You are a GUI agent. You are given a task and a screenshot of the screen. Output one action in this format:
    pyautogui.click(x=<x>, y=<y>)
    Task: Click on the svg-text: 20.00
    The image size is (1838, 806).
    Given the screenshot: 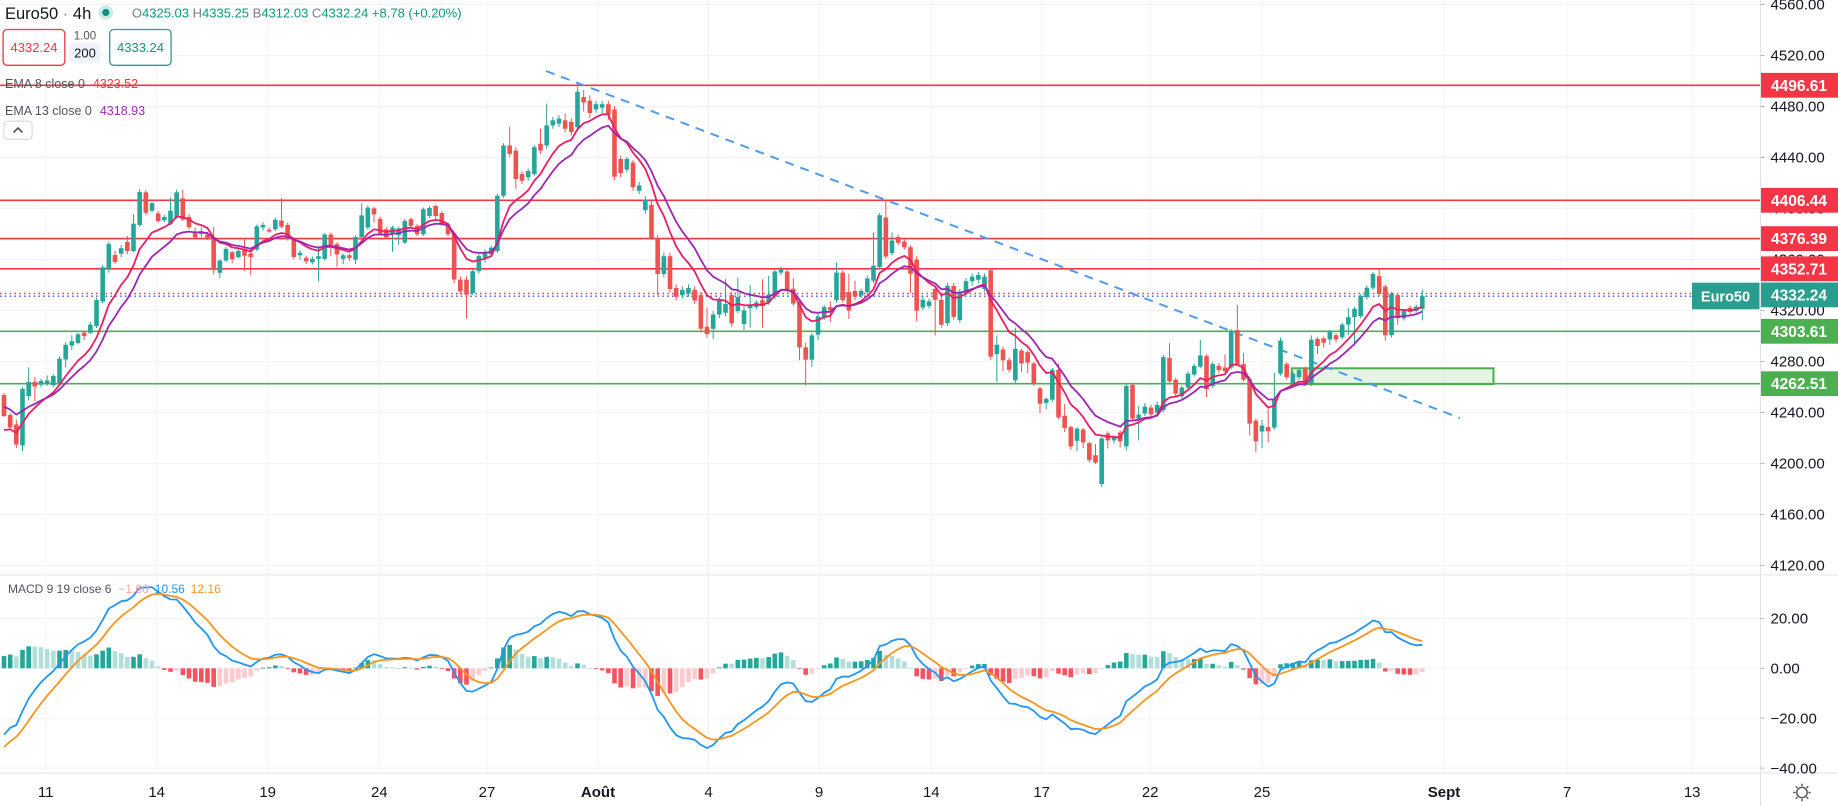 What is the action you would take?
    pyautogui.click(x=1790, y=619)
    